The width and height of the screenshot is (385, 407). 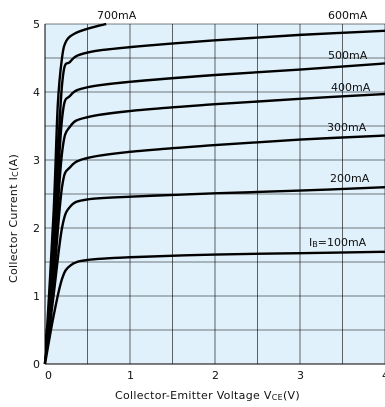 I want to click on y-tick-label: 3, so click(x=36, y=160).